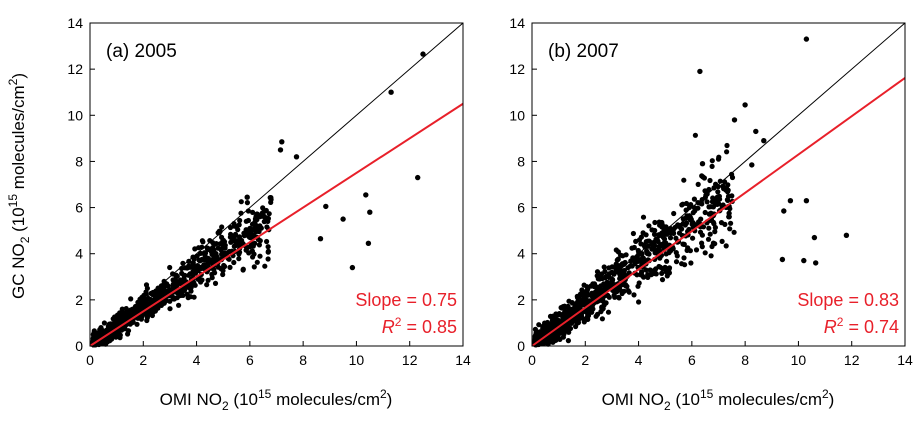  Describe the element at coordinates (141, 51) in the screenshot. I see `panel-a-label: (a) 2005` at that location.